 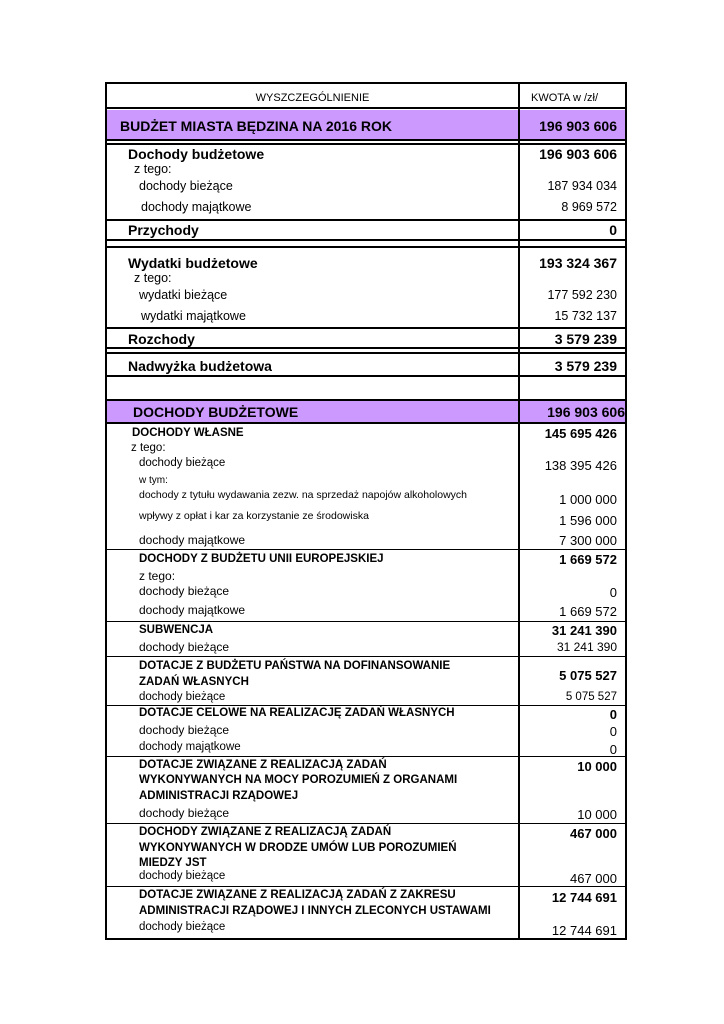 What do you see at coordinates (588, 520) in the screenshot?
I see `environment-fees-value: 1 596 000` at bounding box center [588, 520].